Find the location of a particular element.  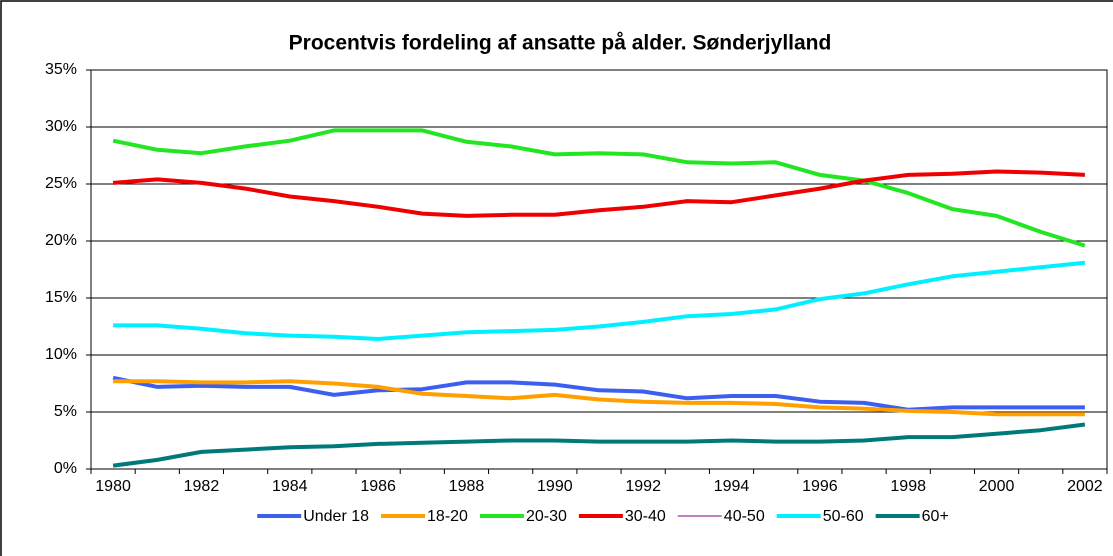

x-tick-label: 1998 is located at coordinates (908, 486).